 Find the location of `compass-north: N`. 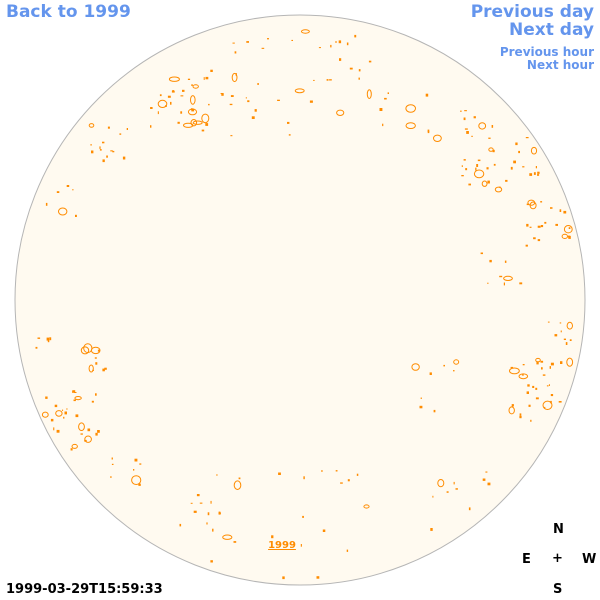

compass-north: N is located at coordinates (558, 529).